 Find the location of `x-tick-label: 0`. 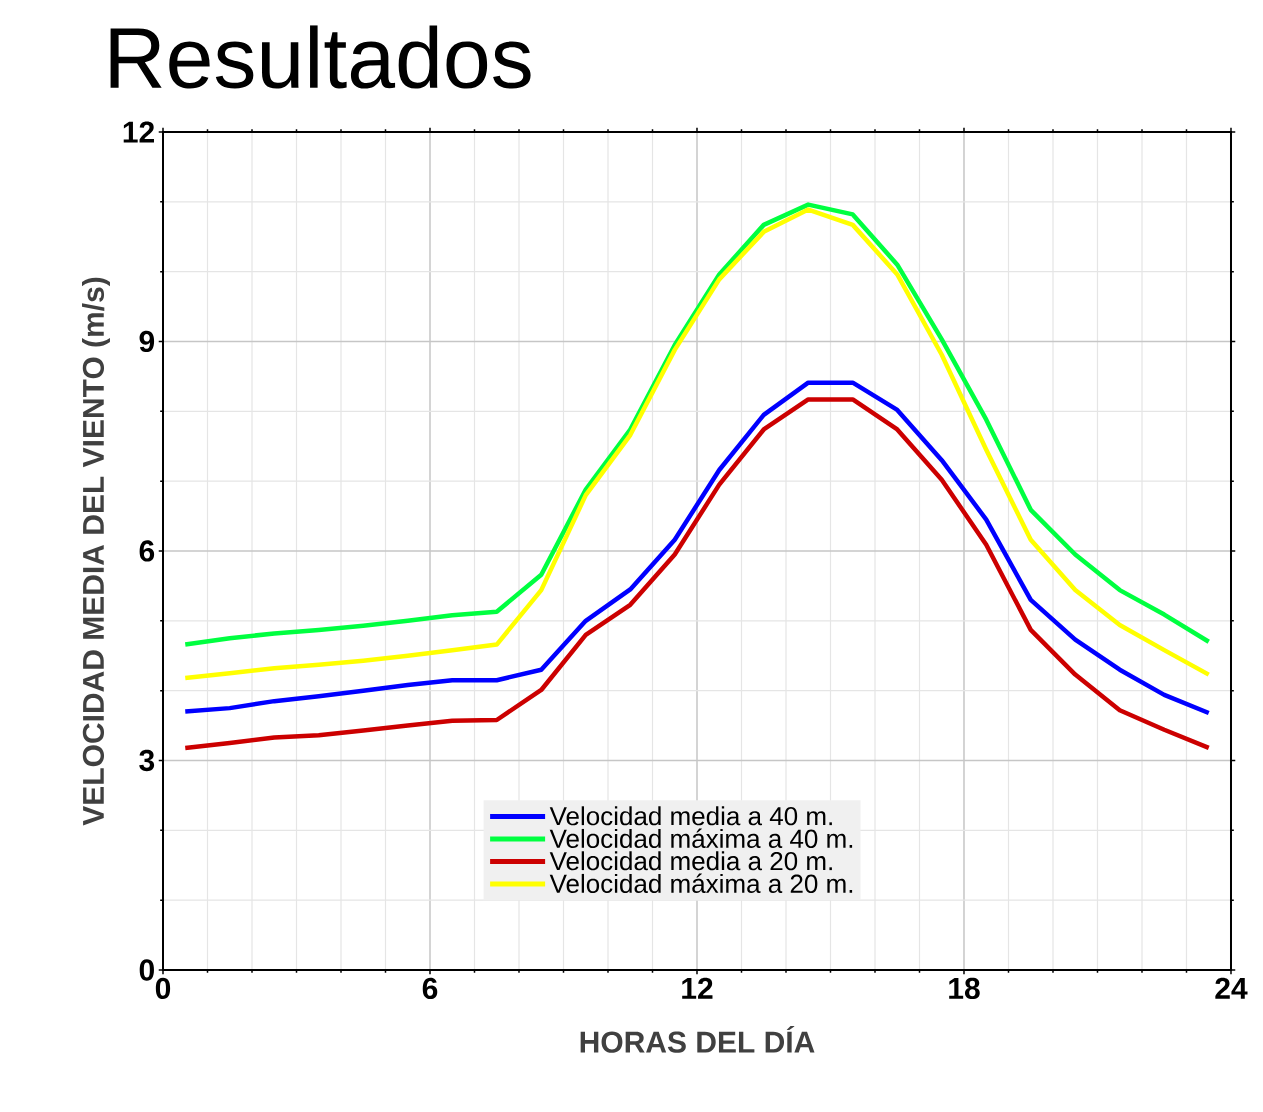

x-tick-label: 0 is located at coordinates (163, 988).